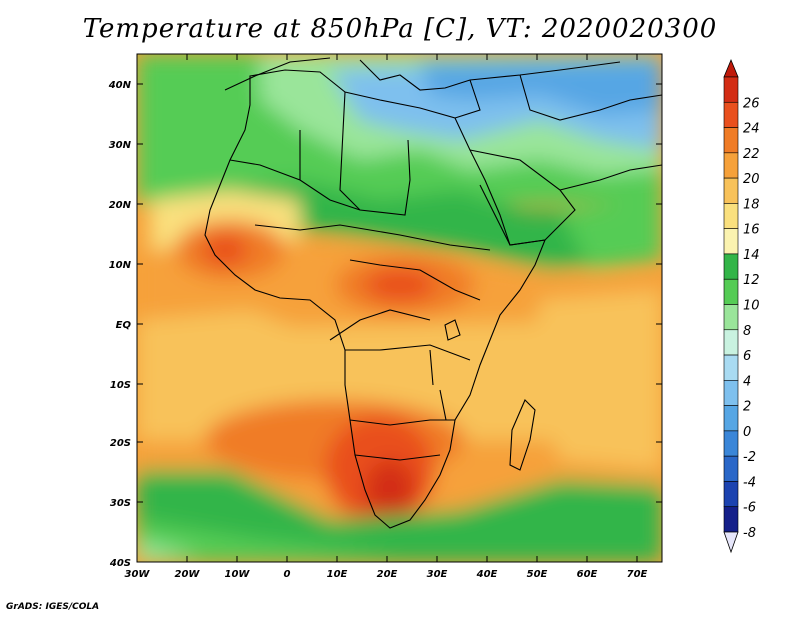  I want to click on lat-label-20s: 20S, so click(120, 443).